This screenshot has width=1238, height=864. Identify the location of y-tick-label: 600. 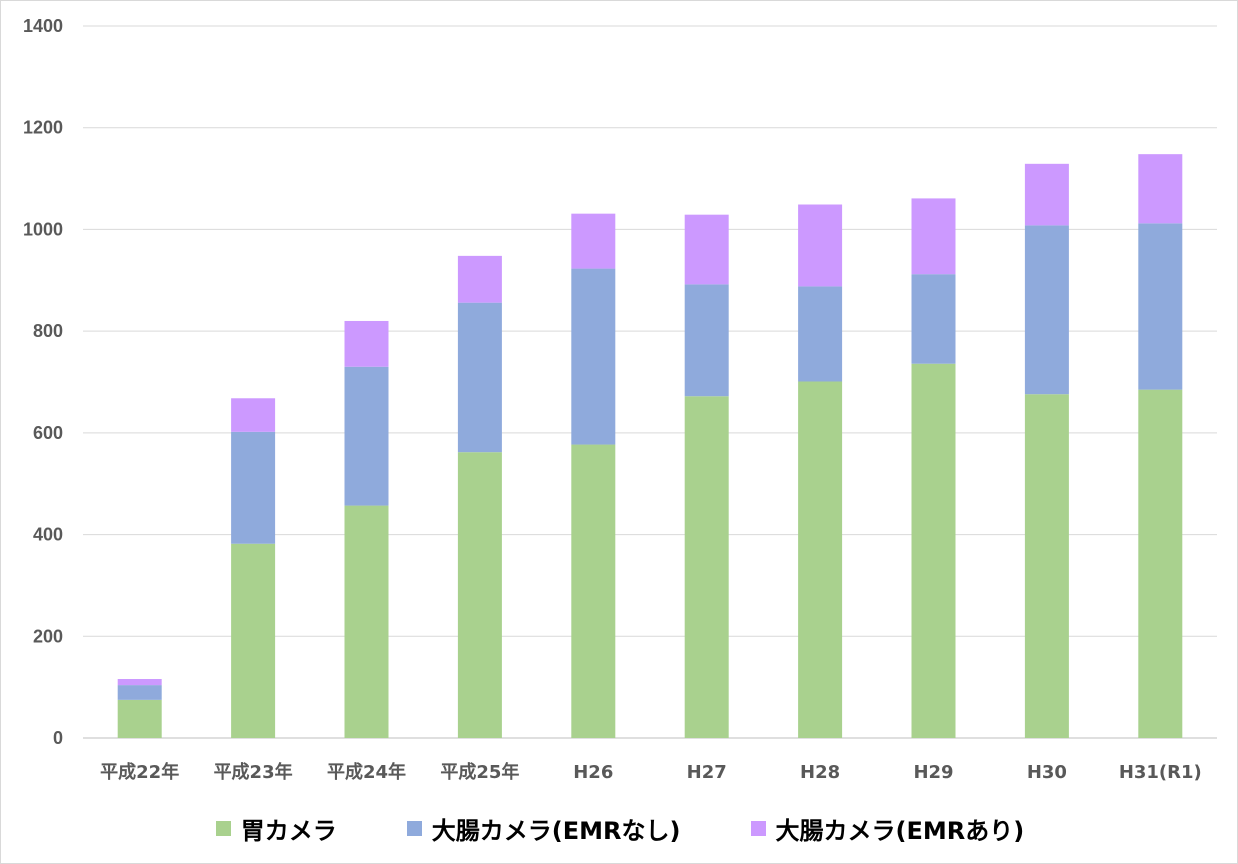
(48, 433).